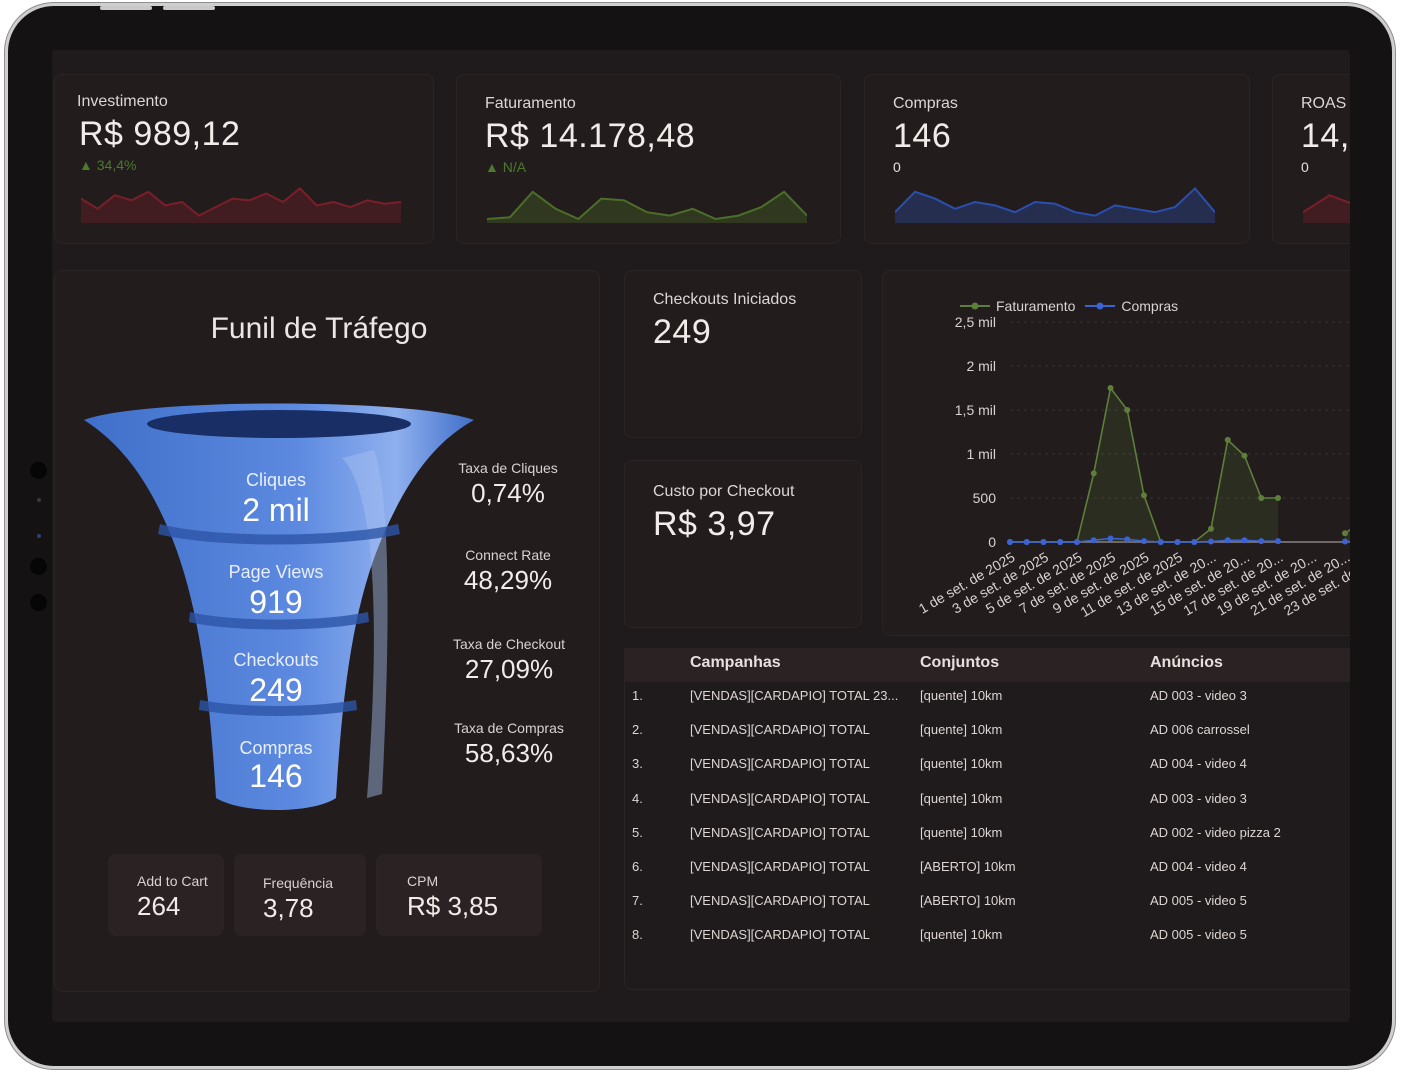 This screenshot has width=1401, height=1074. What do you see at coordinates (1186, 662) in the screenshot?
I see `table-header-anuncios: Anúncios` at bounding box center [1186, 662].